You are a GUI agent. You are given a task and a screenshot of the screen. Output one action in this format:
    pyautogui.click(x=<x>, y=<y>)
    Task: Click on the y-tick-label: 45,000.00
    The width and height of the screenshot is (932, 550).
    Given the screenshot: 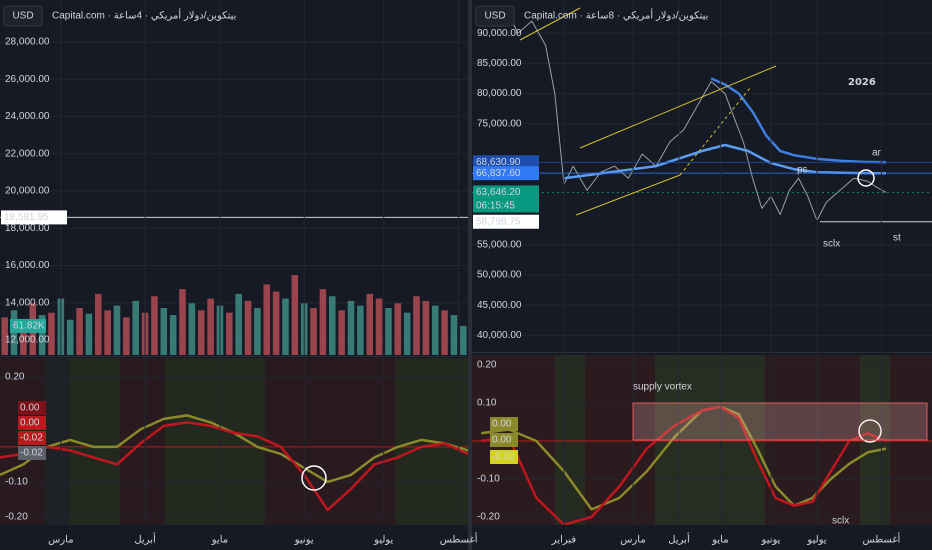 What is the action you would take?
    pyautogui.click(x=499, y=305)
    